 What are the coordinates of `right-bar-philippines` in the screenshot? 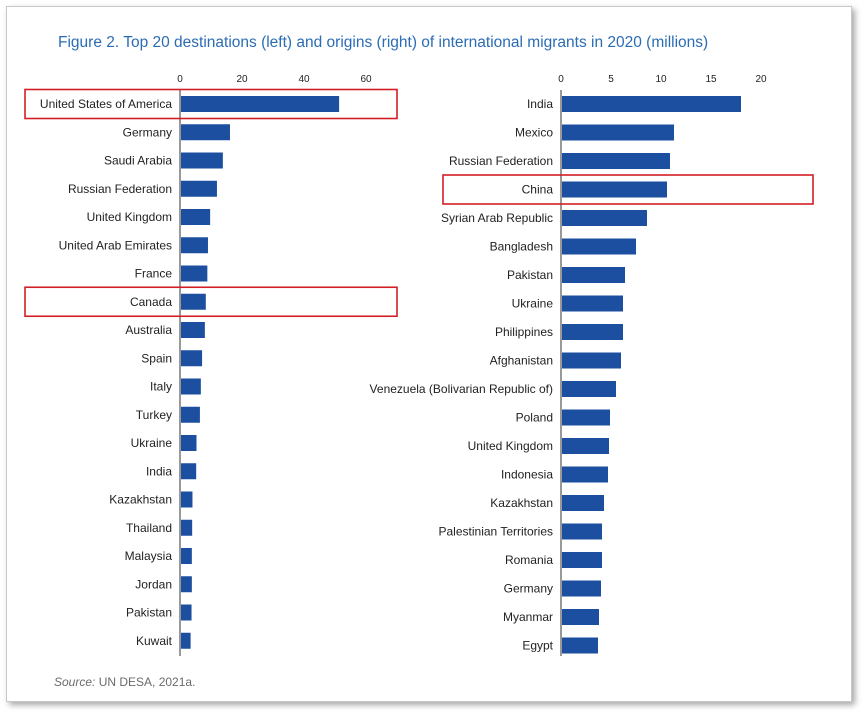 It's located at (592, 332).